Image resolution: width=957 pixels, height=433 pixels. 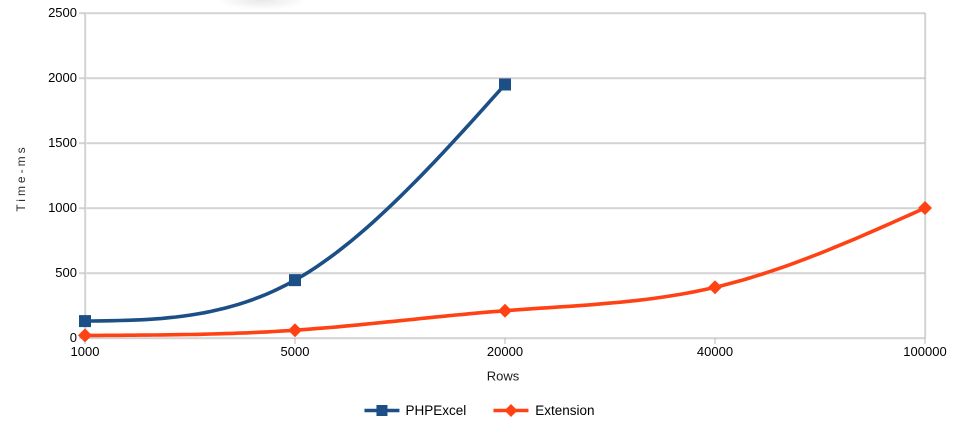 What do you see at coordinates (262, 5) in the screenshot?
I see `top-edge-artifact` at bounding box center [262, 5].